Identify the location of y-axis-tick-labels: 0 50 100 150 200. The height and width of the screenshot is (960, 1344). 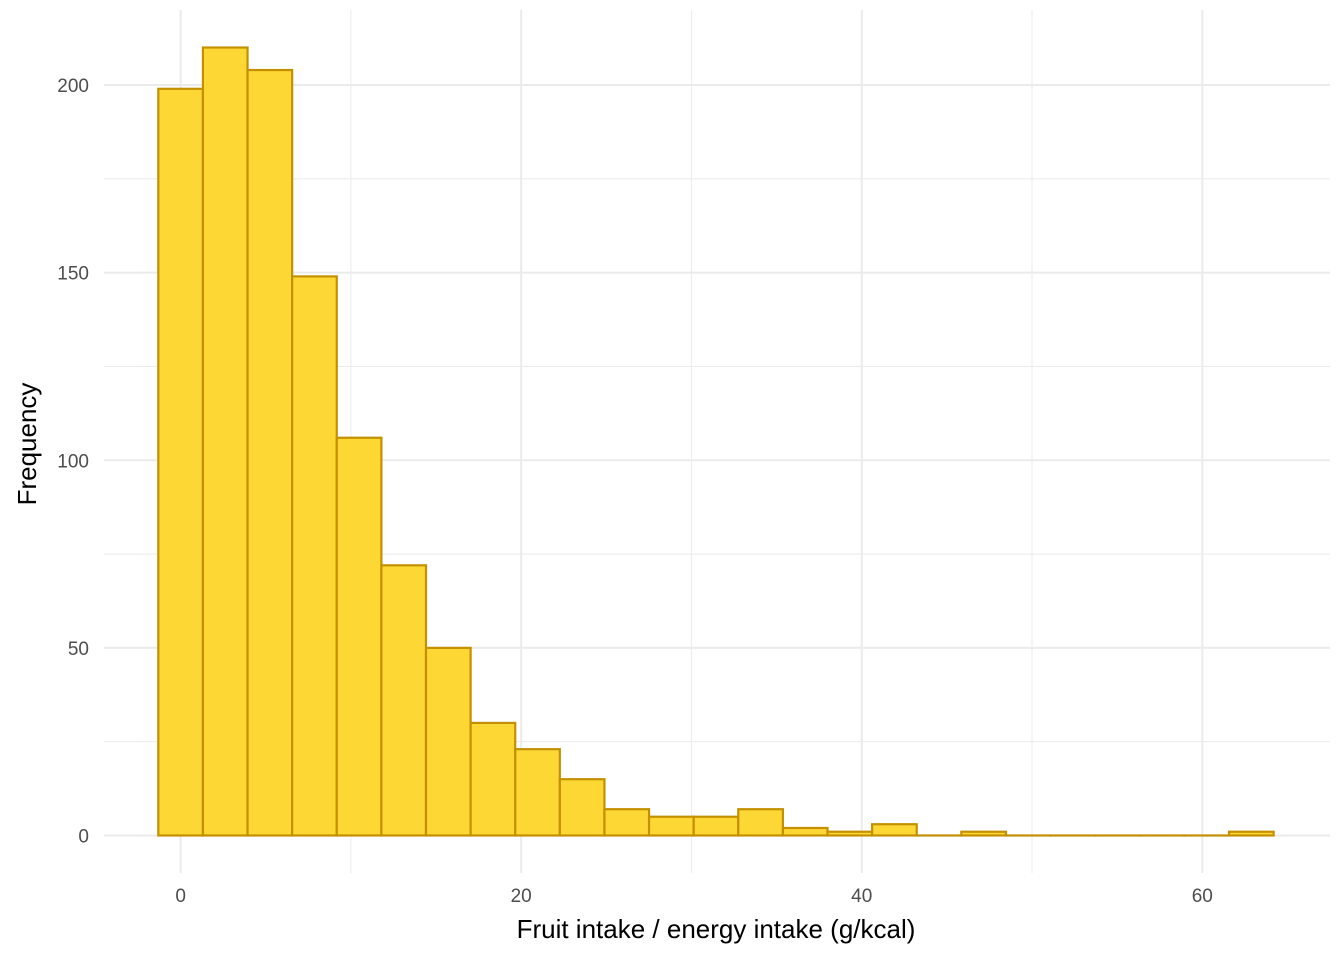
(73, 461).